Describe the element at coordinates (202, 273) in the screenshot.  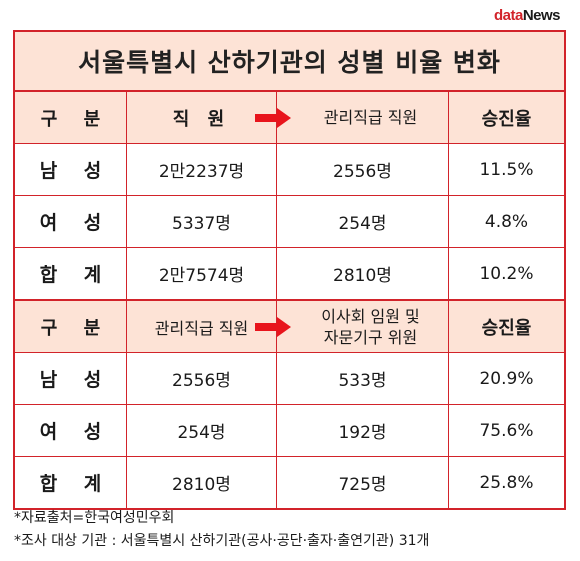
I see `employees-value: 2만7574명` at that location.